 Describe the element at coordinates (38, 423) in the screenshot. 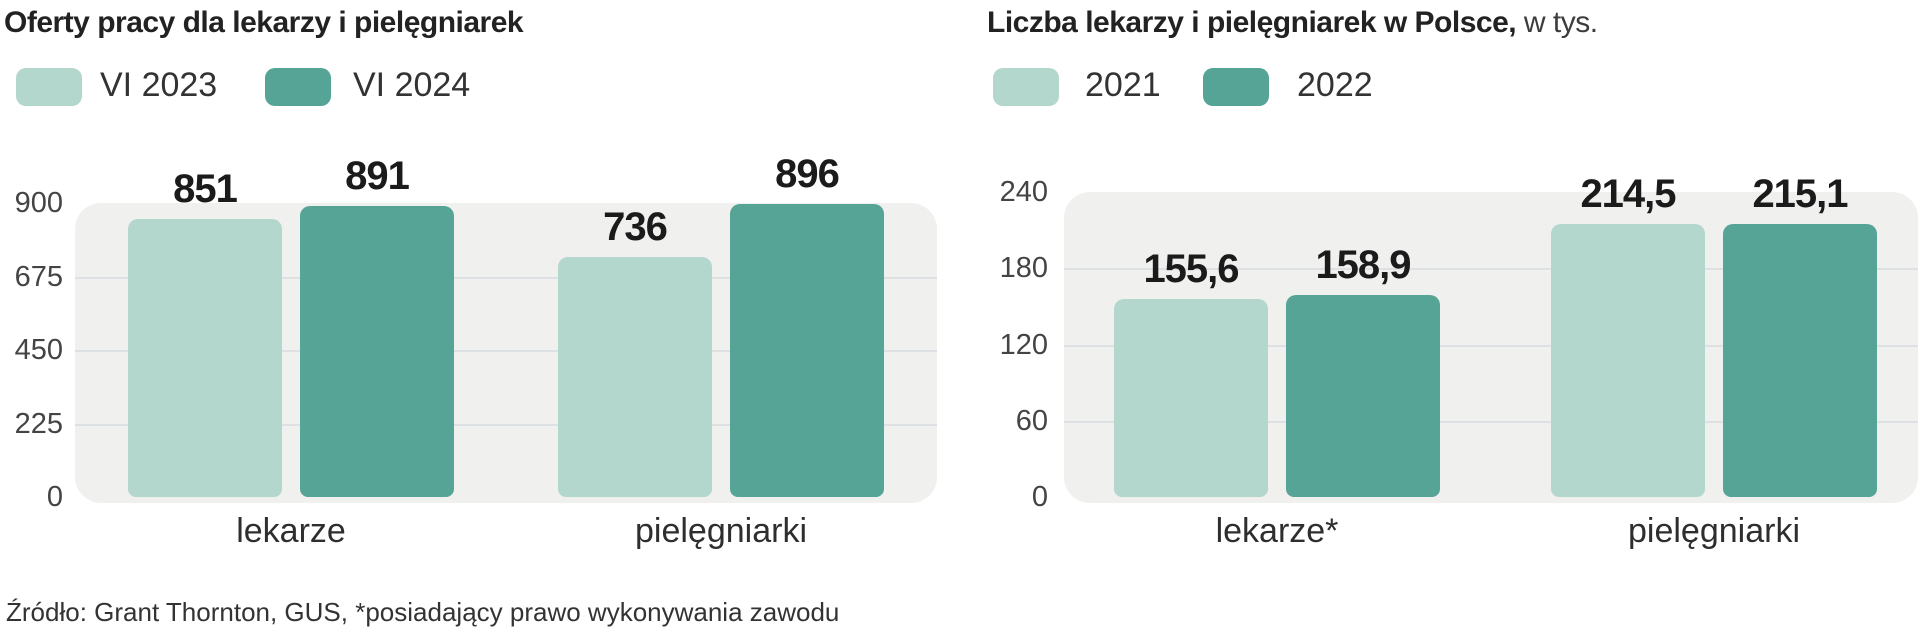

I see `y-tick-225: 225` at that location.